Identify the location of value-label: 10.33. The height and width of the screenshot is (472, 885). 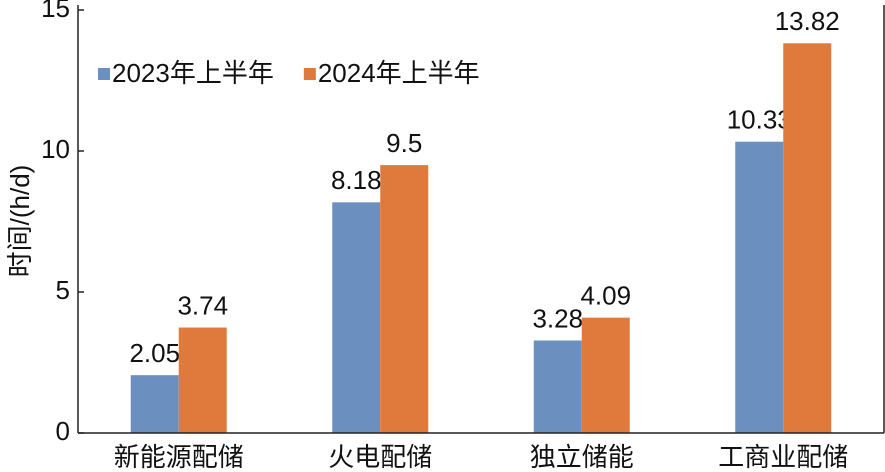
(759, 120).